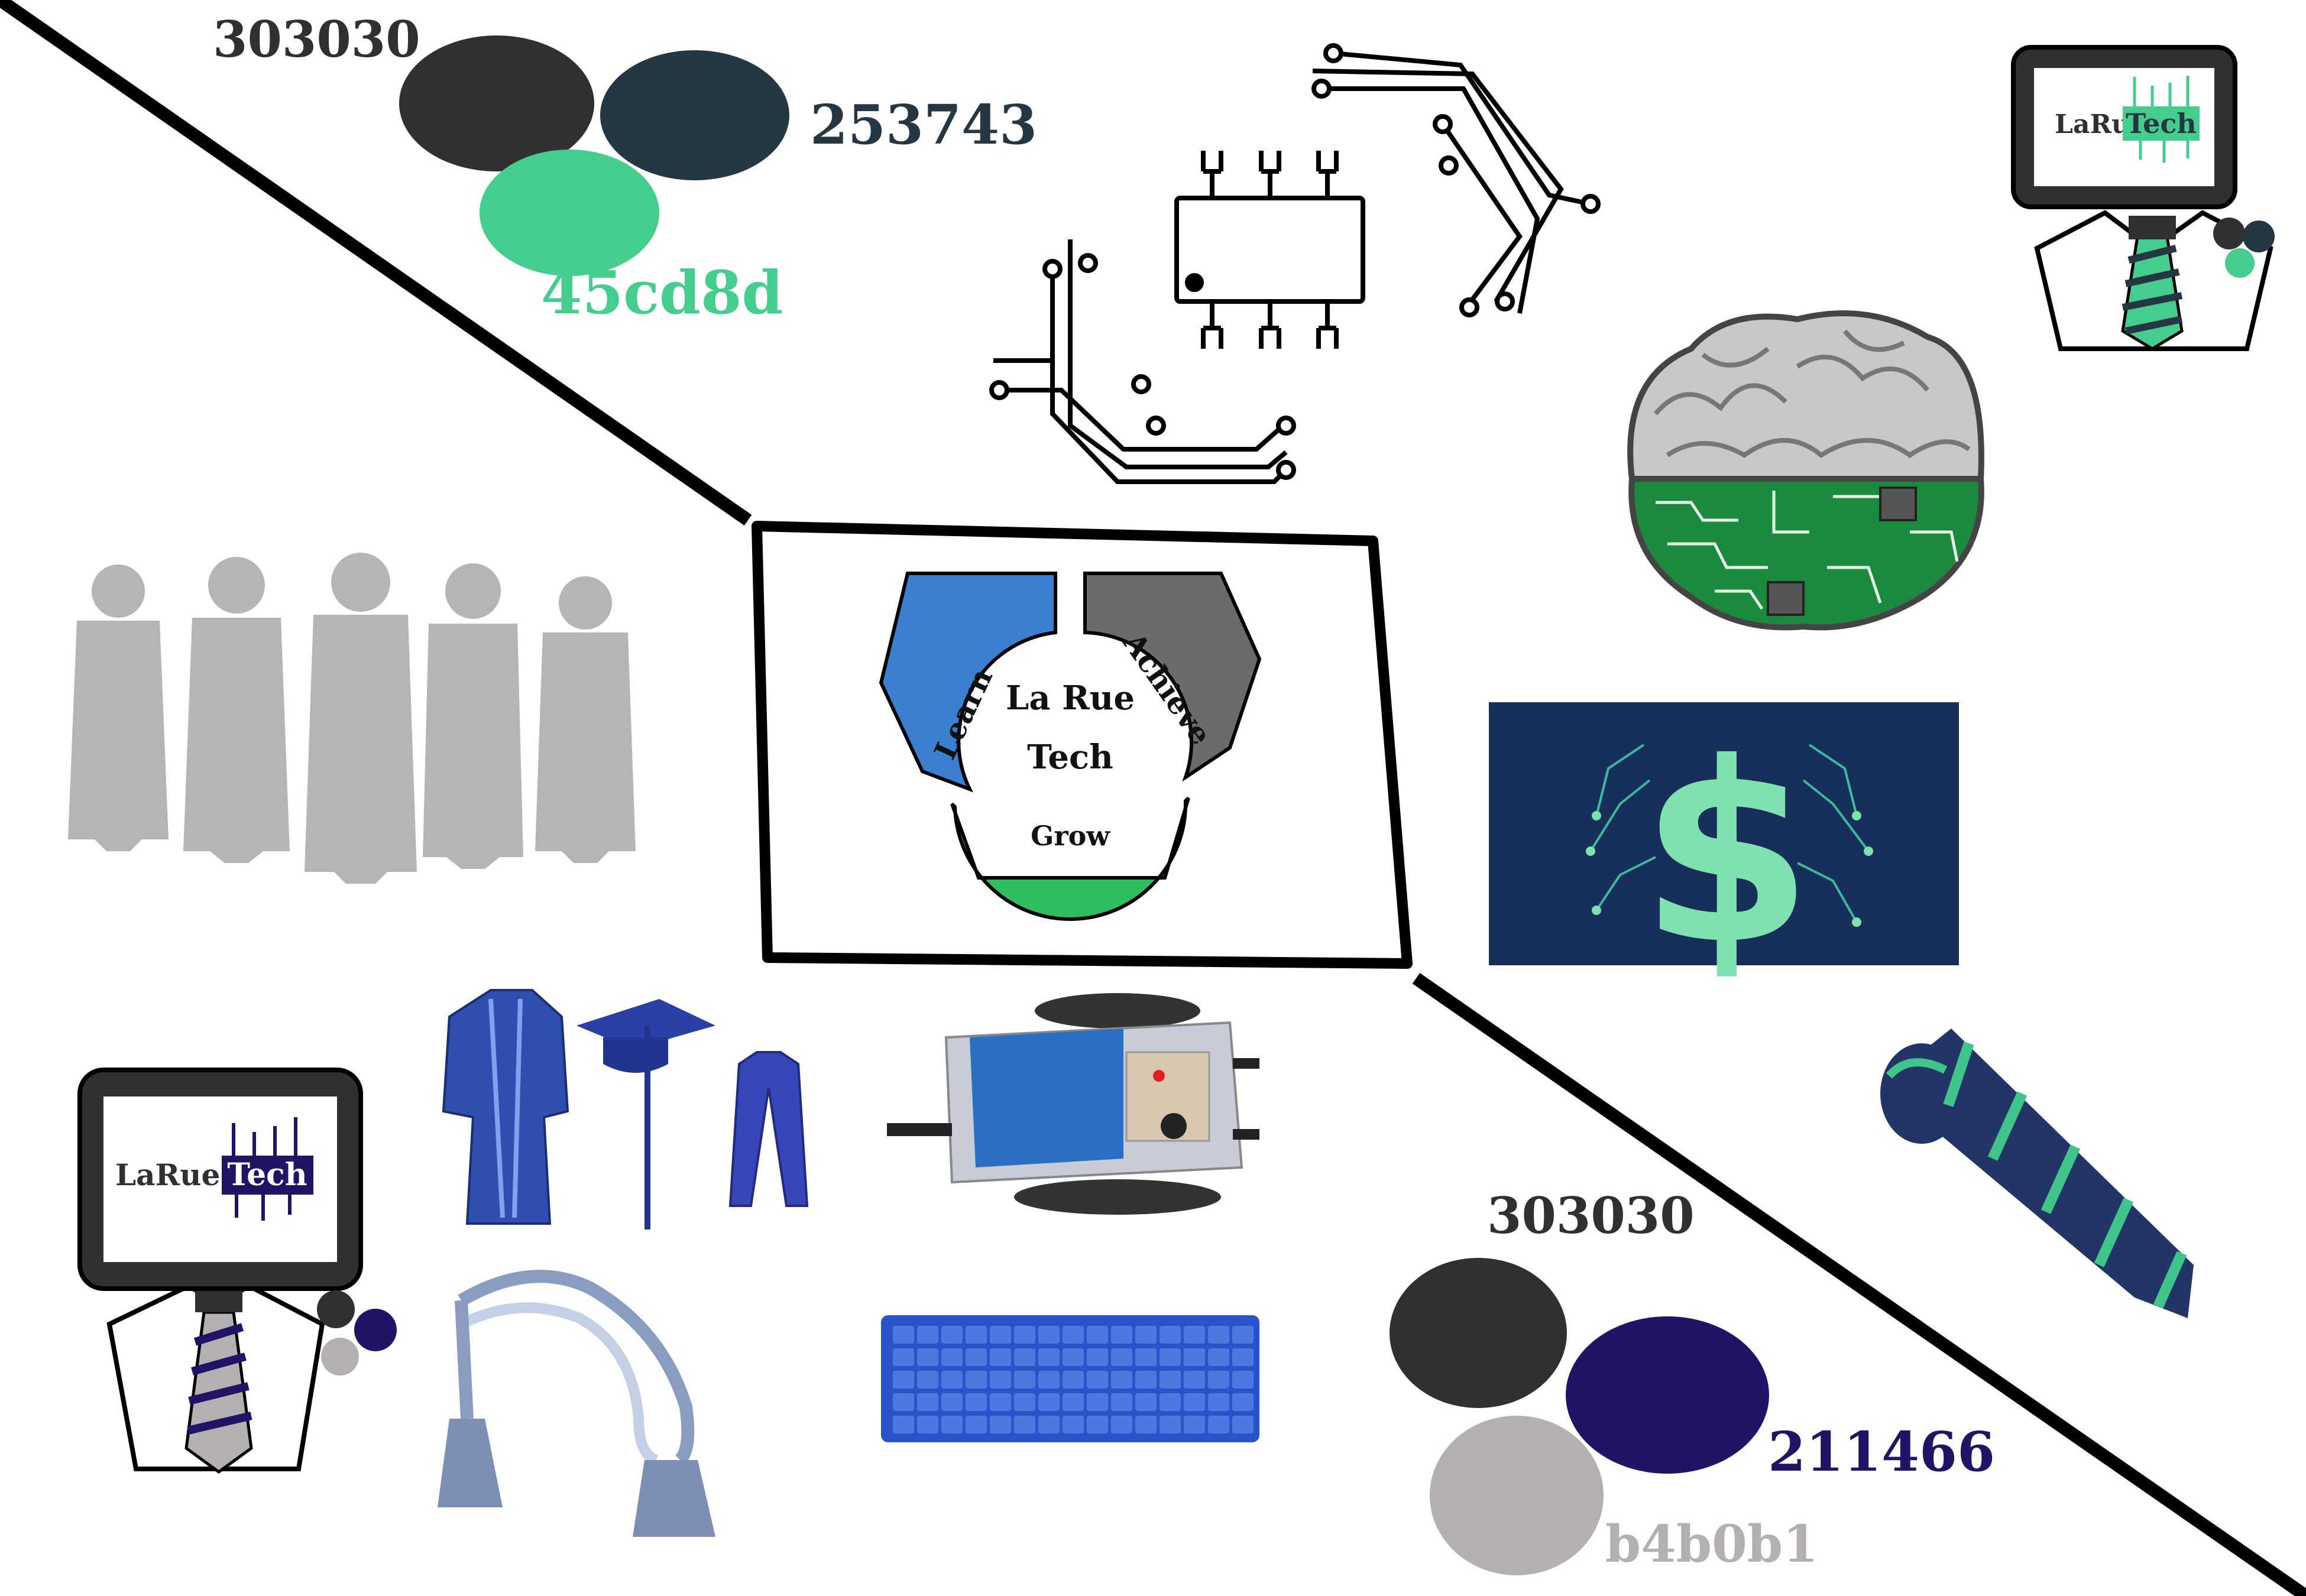 The width and height of the screenshot is (2306, 1596). I want to click on palette-top-label-2: 253743, so click(924, 125).